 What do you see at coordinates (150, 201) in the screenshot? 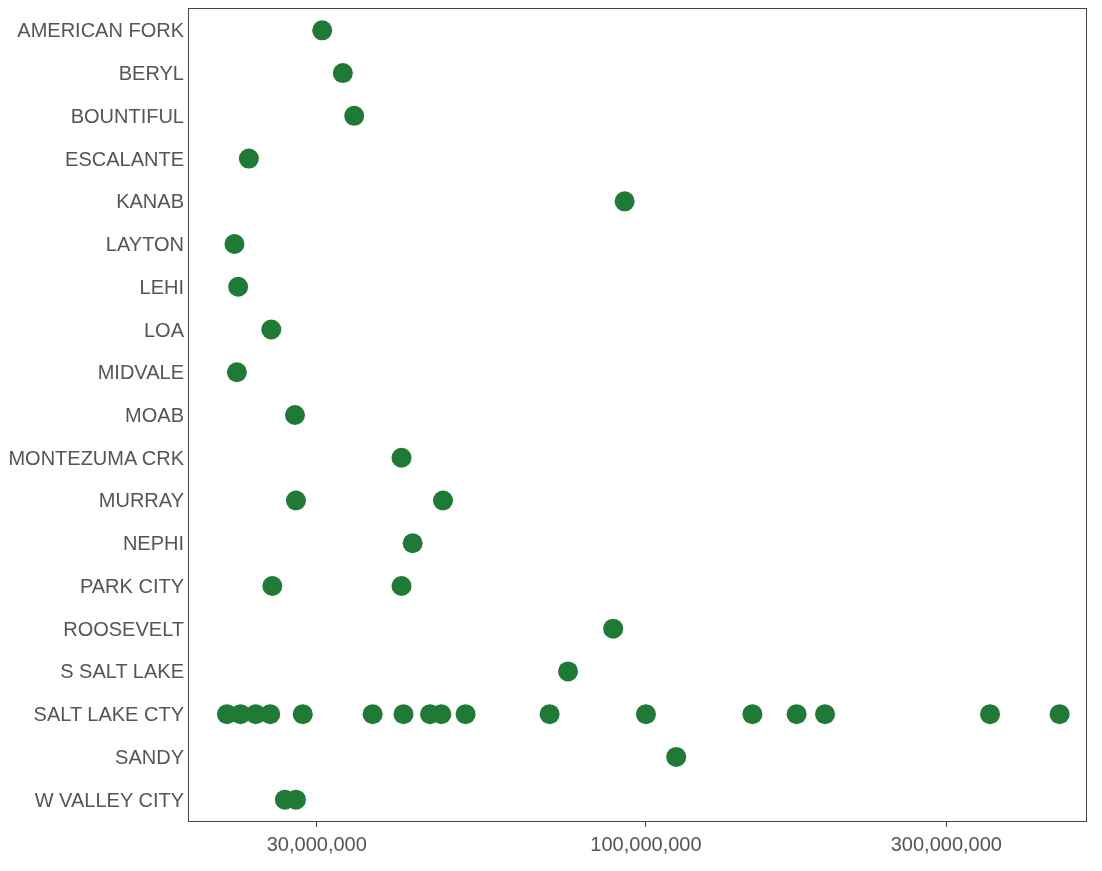
I see `y-tick-label: KANAB` at bounding box center [150, 201].